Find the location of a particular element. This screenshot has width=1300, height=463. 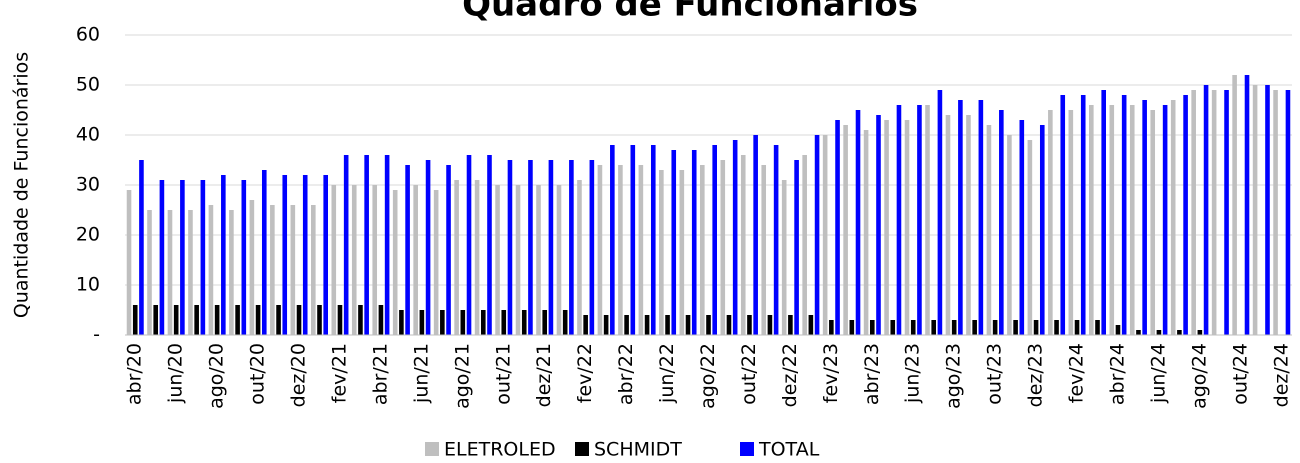

x-tick-label: jun/21 is located at coordinates (421, 373).